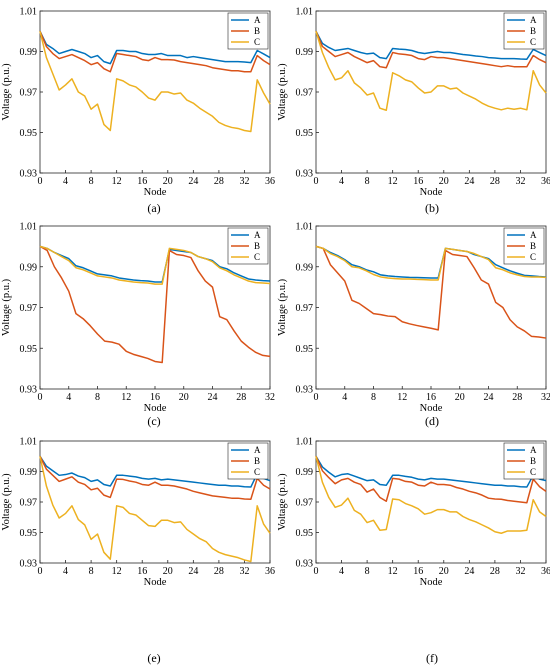  Describe the element at coordinates (153, 658) in the screenshot. I see `panel-caption: (e)` at that location.